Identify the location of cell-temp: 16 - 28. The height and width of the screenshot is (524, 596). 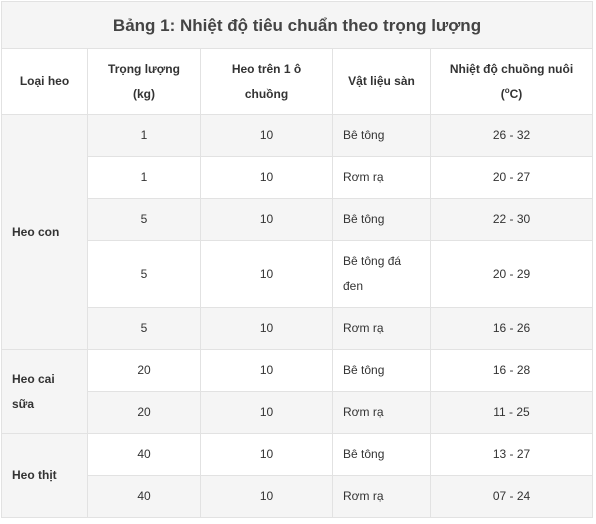
(511, 370).